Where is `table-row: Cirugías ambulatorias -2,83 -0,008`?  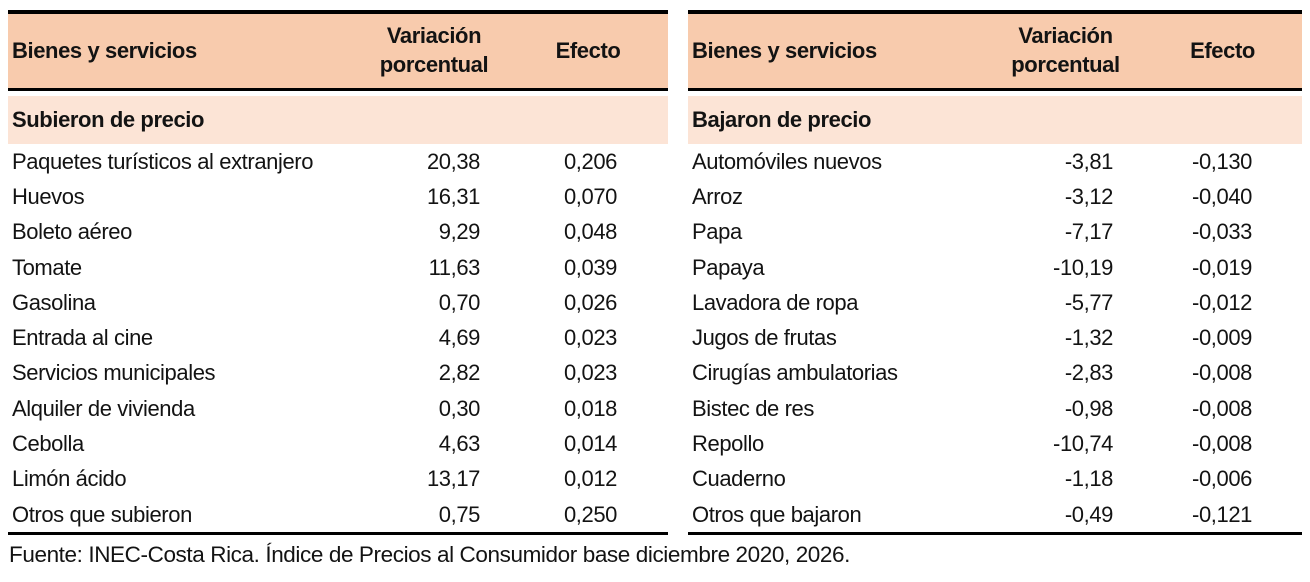 table-row: Cirugías ambulatorias -2,83 -0,008 is located at coordinates (995, 373).